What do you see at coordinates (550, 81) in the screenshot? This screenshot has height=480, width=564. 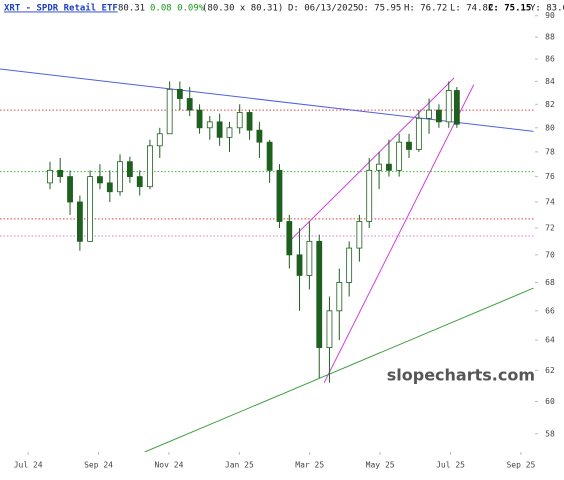 I see `y-tick-label: 84` at bounding box center [550, 81].